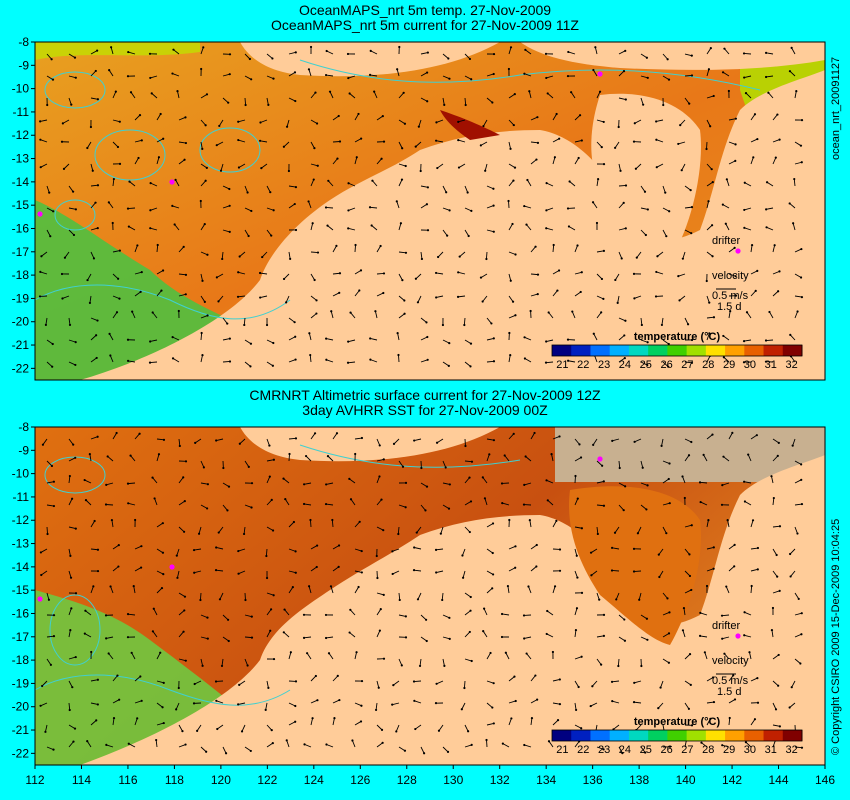 The width and height of the screenshot is (850, 800). What do you see at coordinates (729, 365) in the screenshot?
I see `colorbar-label: 29` at bounding box center [729, 365].